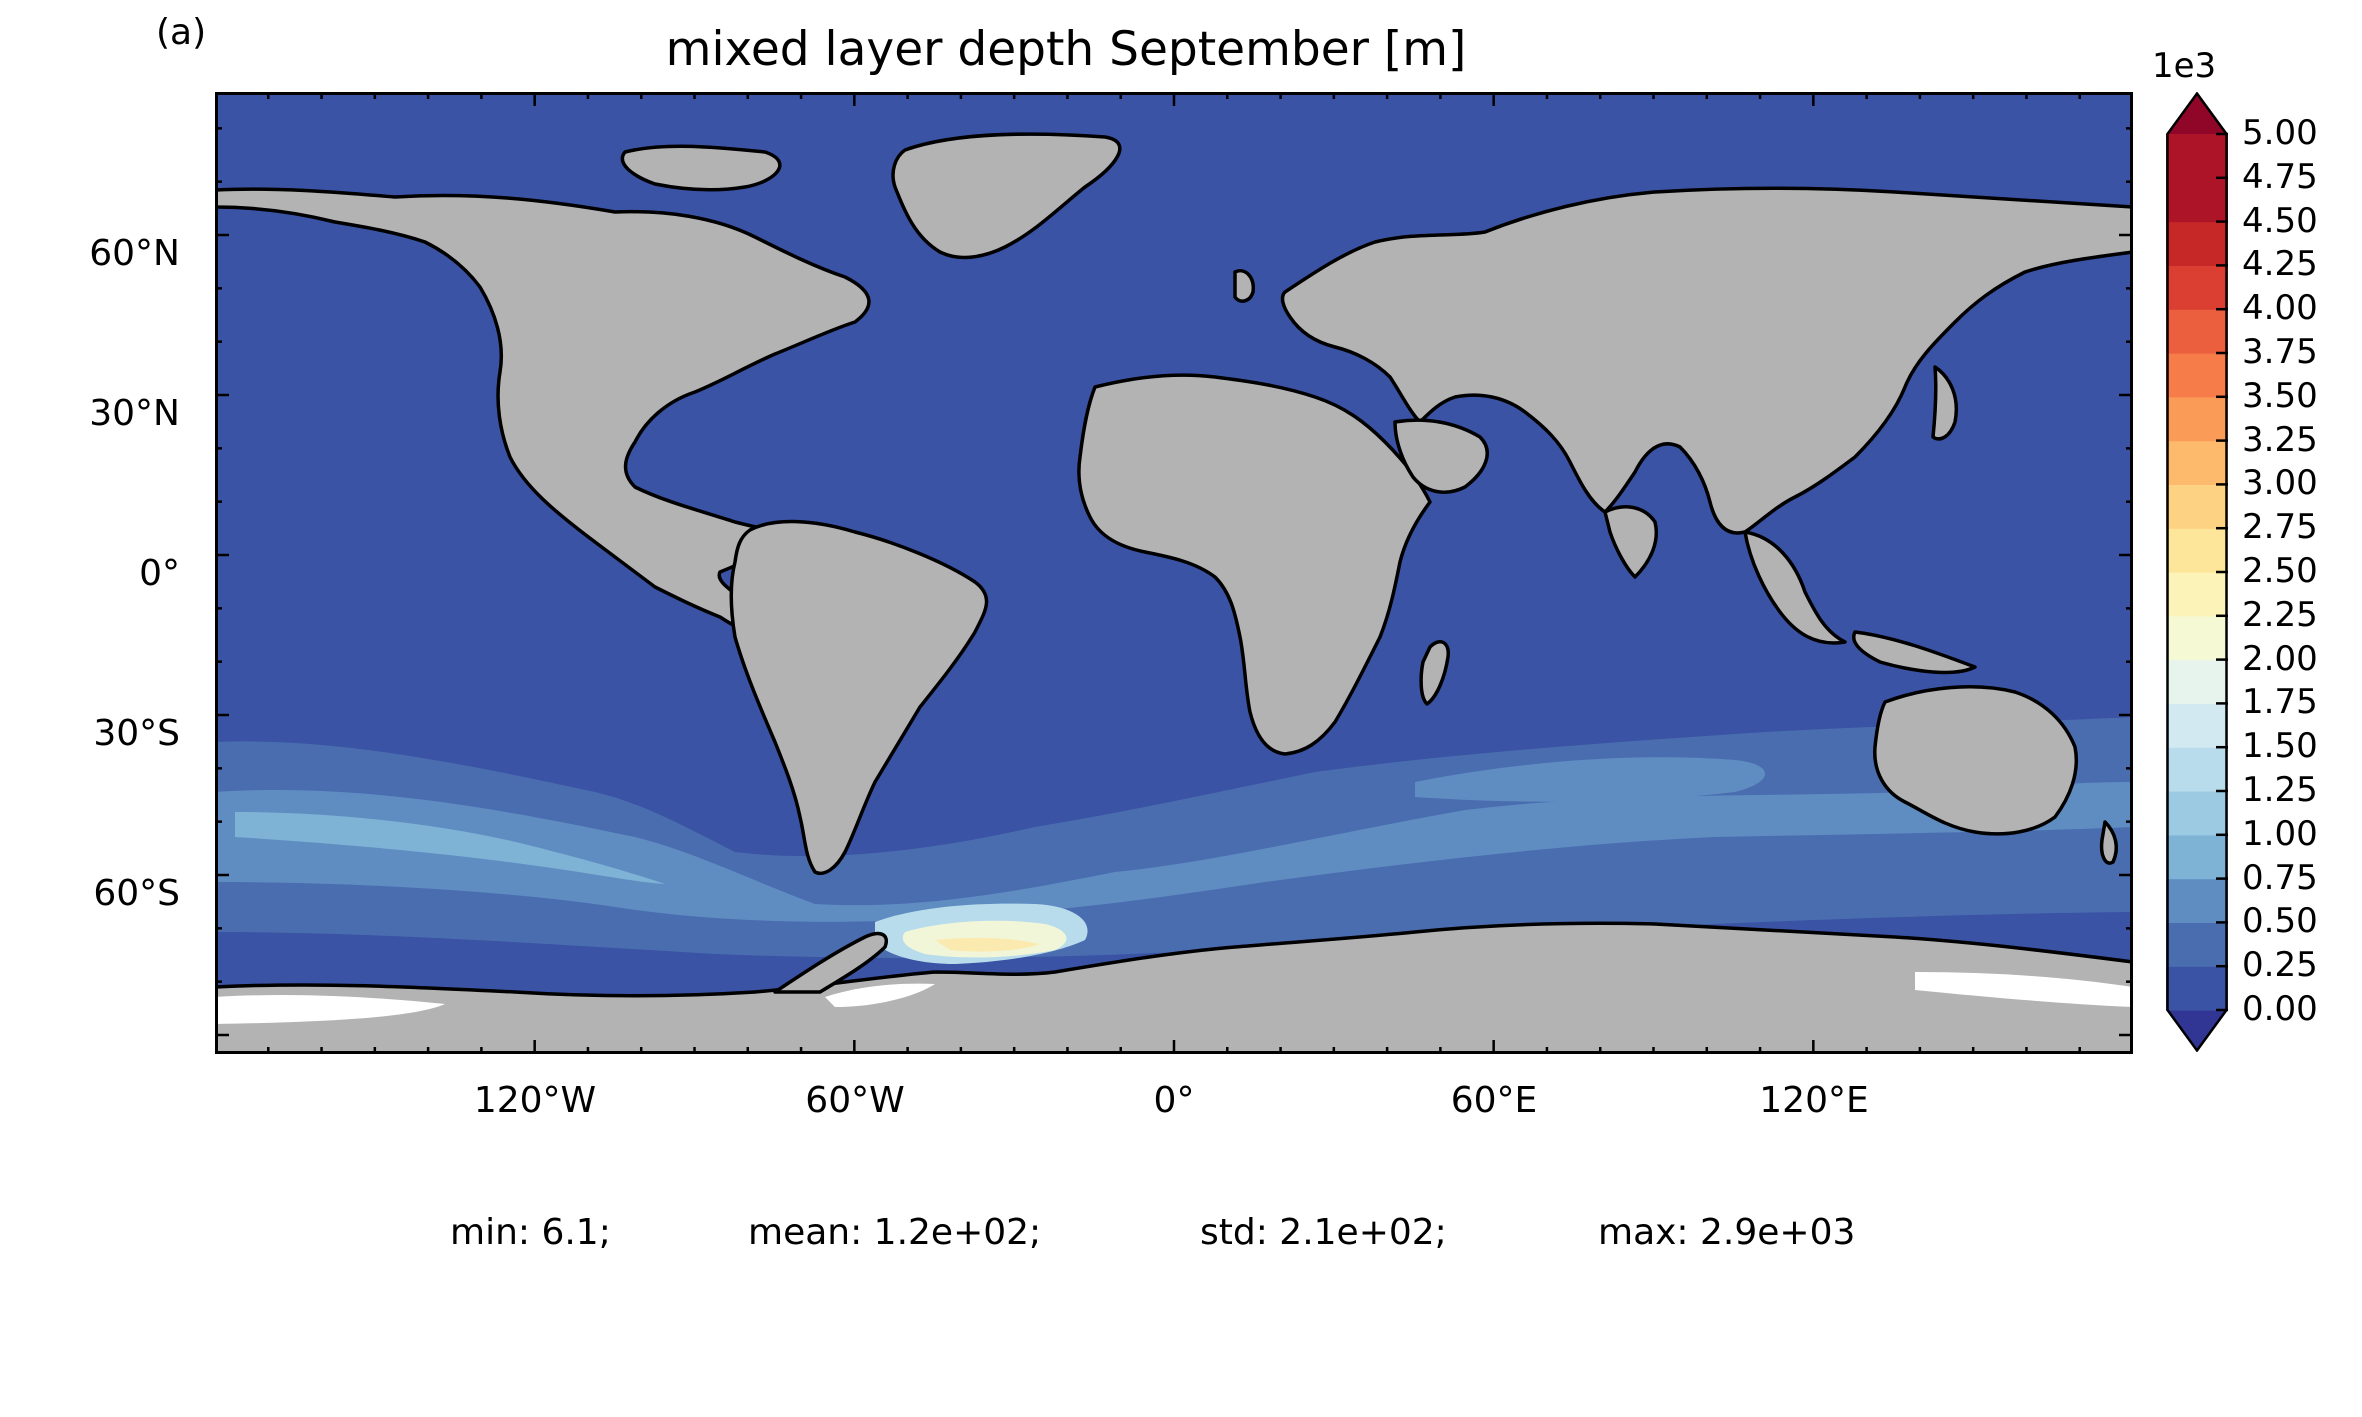  Describe the element at coordinates (134, 253) in the screenshot. I see `lat-label-60n: 60°N` at that location.